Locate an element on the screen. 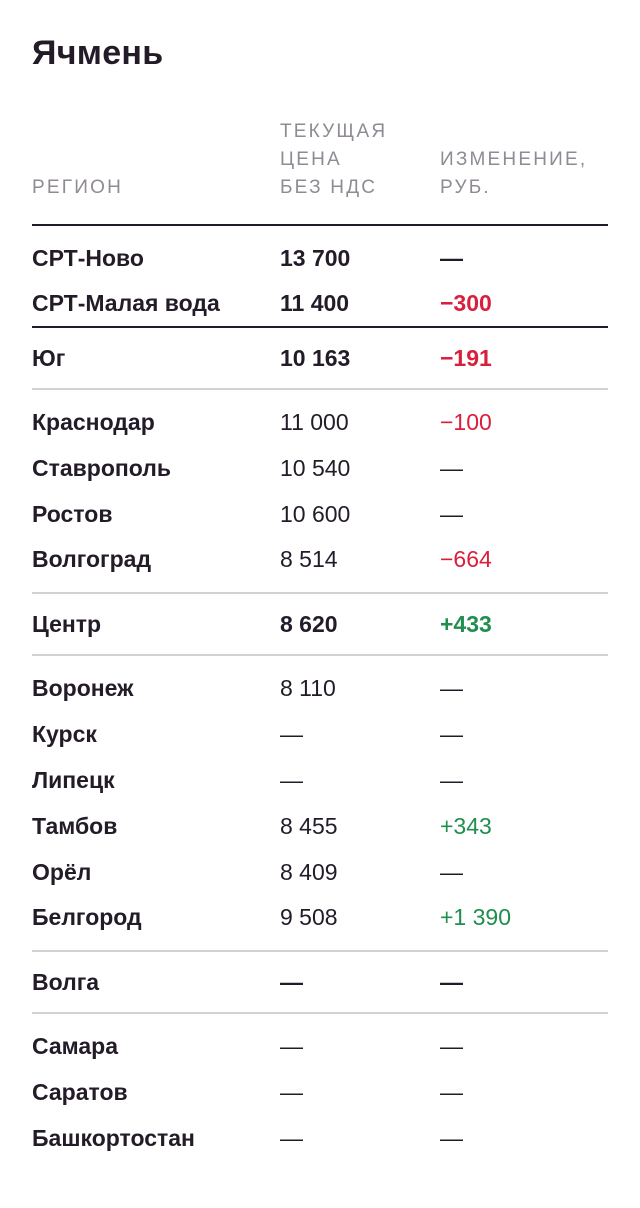 The height and width of the screenshot is (1208, 640). region-cell: Волгоград is located at coordinates (92, 559).